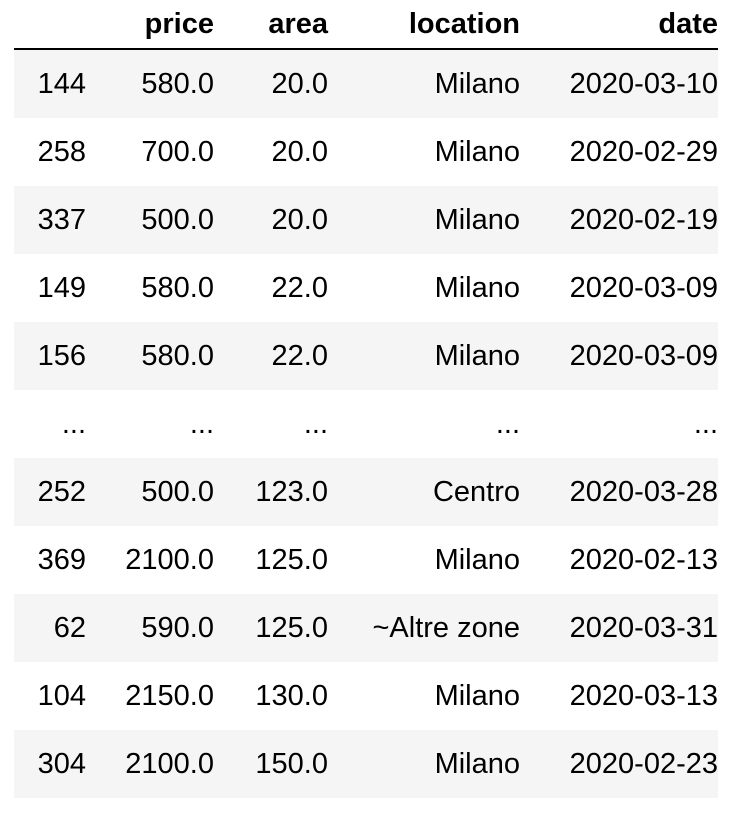  I want to click on cell-date: 2020-02-13, so click(643, 559).